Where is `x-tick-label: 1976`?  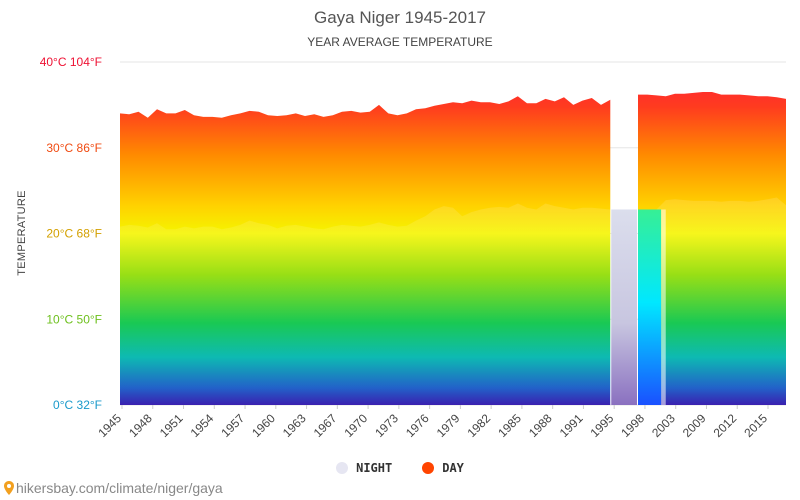
x-tick-label: 1976 is located at coordinates (417, 425).